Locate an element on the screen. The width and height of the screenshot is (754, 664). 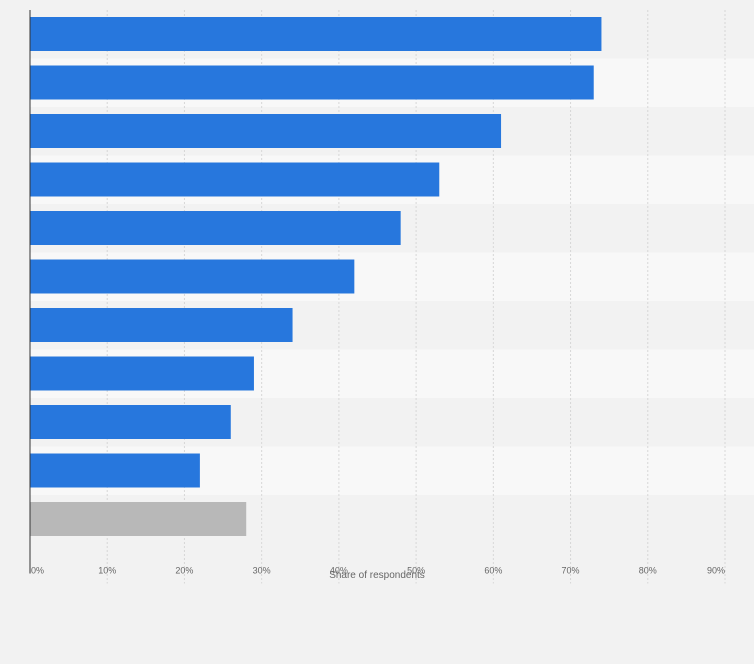
x-tick-label: 40% is located at coordinates (339, 571).